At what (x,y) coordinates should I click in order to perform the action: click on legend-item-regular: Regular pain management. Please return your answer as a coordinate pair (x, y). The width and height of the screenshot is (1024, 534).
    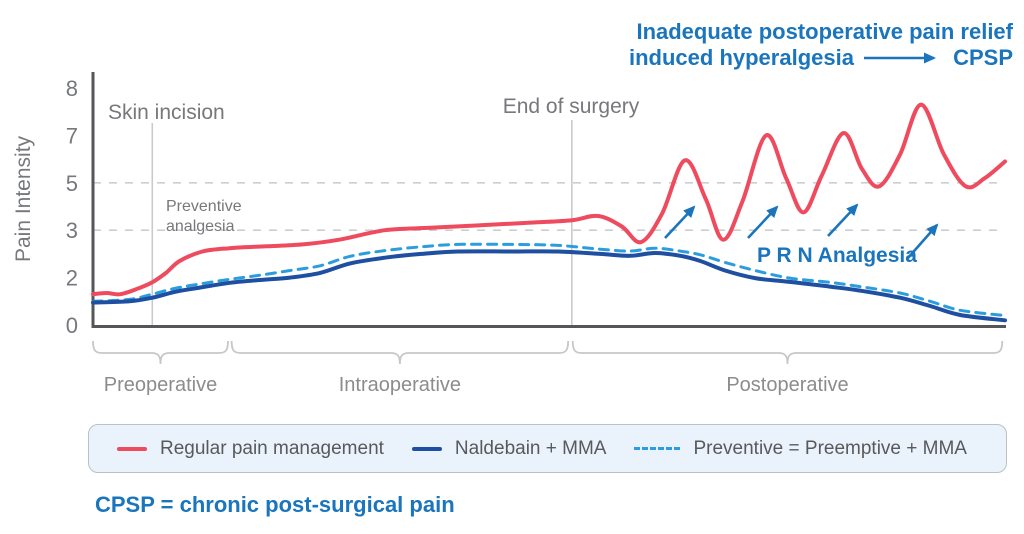
    Looking at the image, I should click on (250, 449).